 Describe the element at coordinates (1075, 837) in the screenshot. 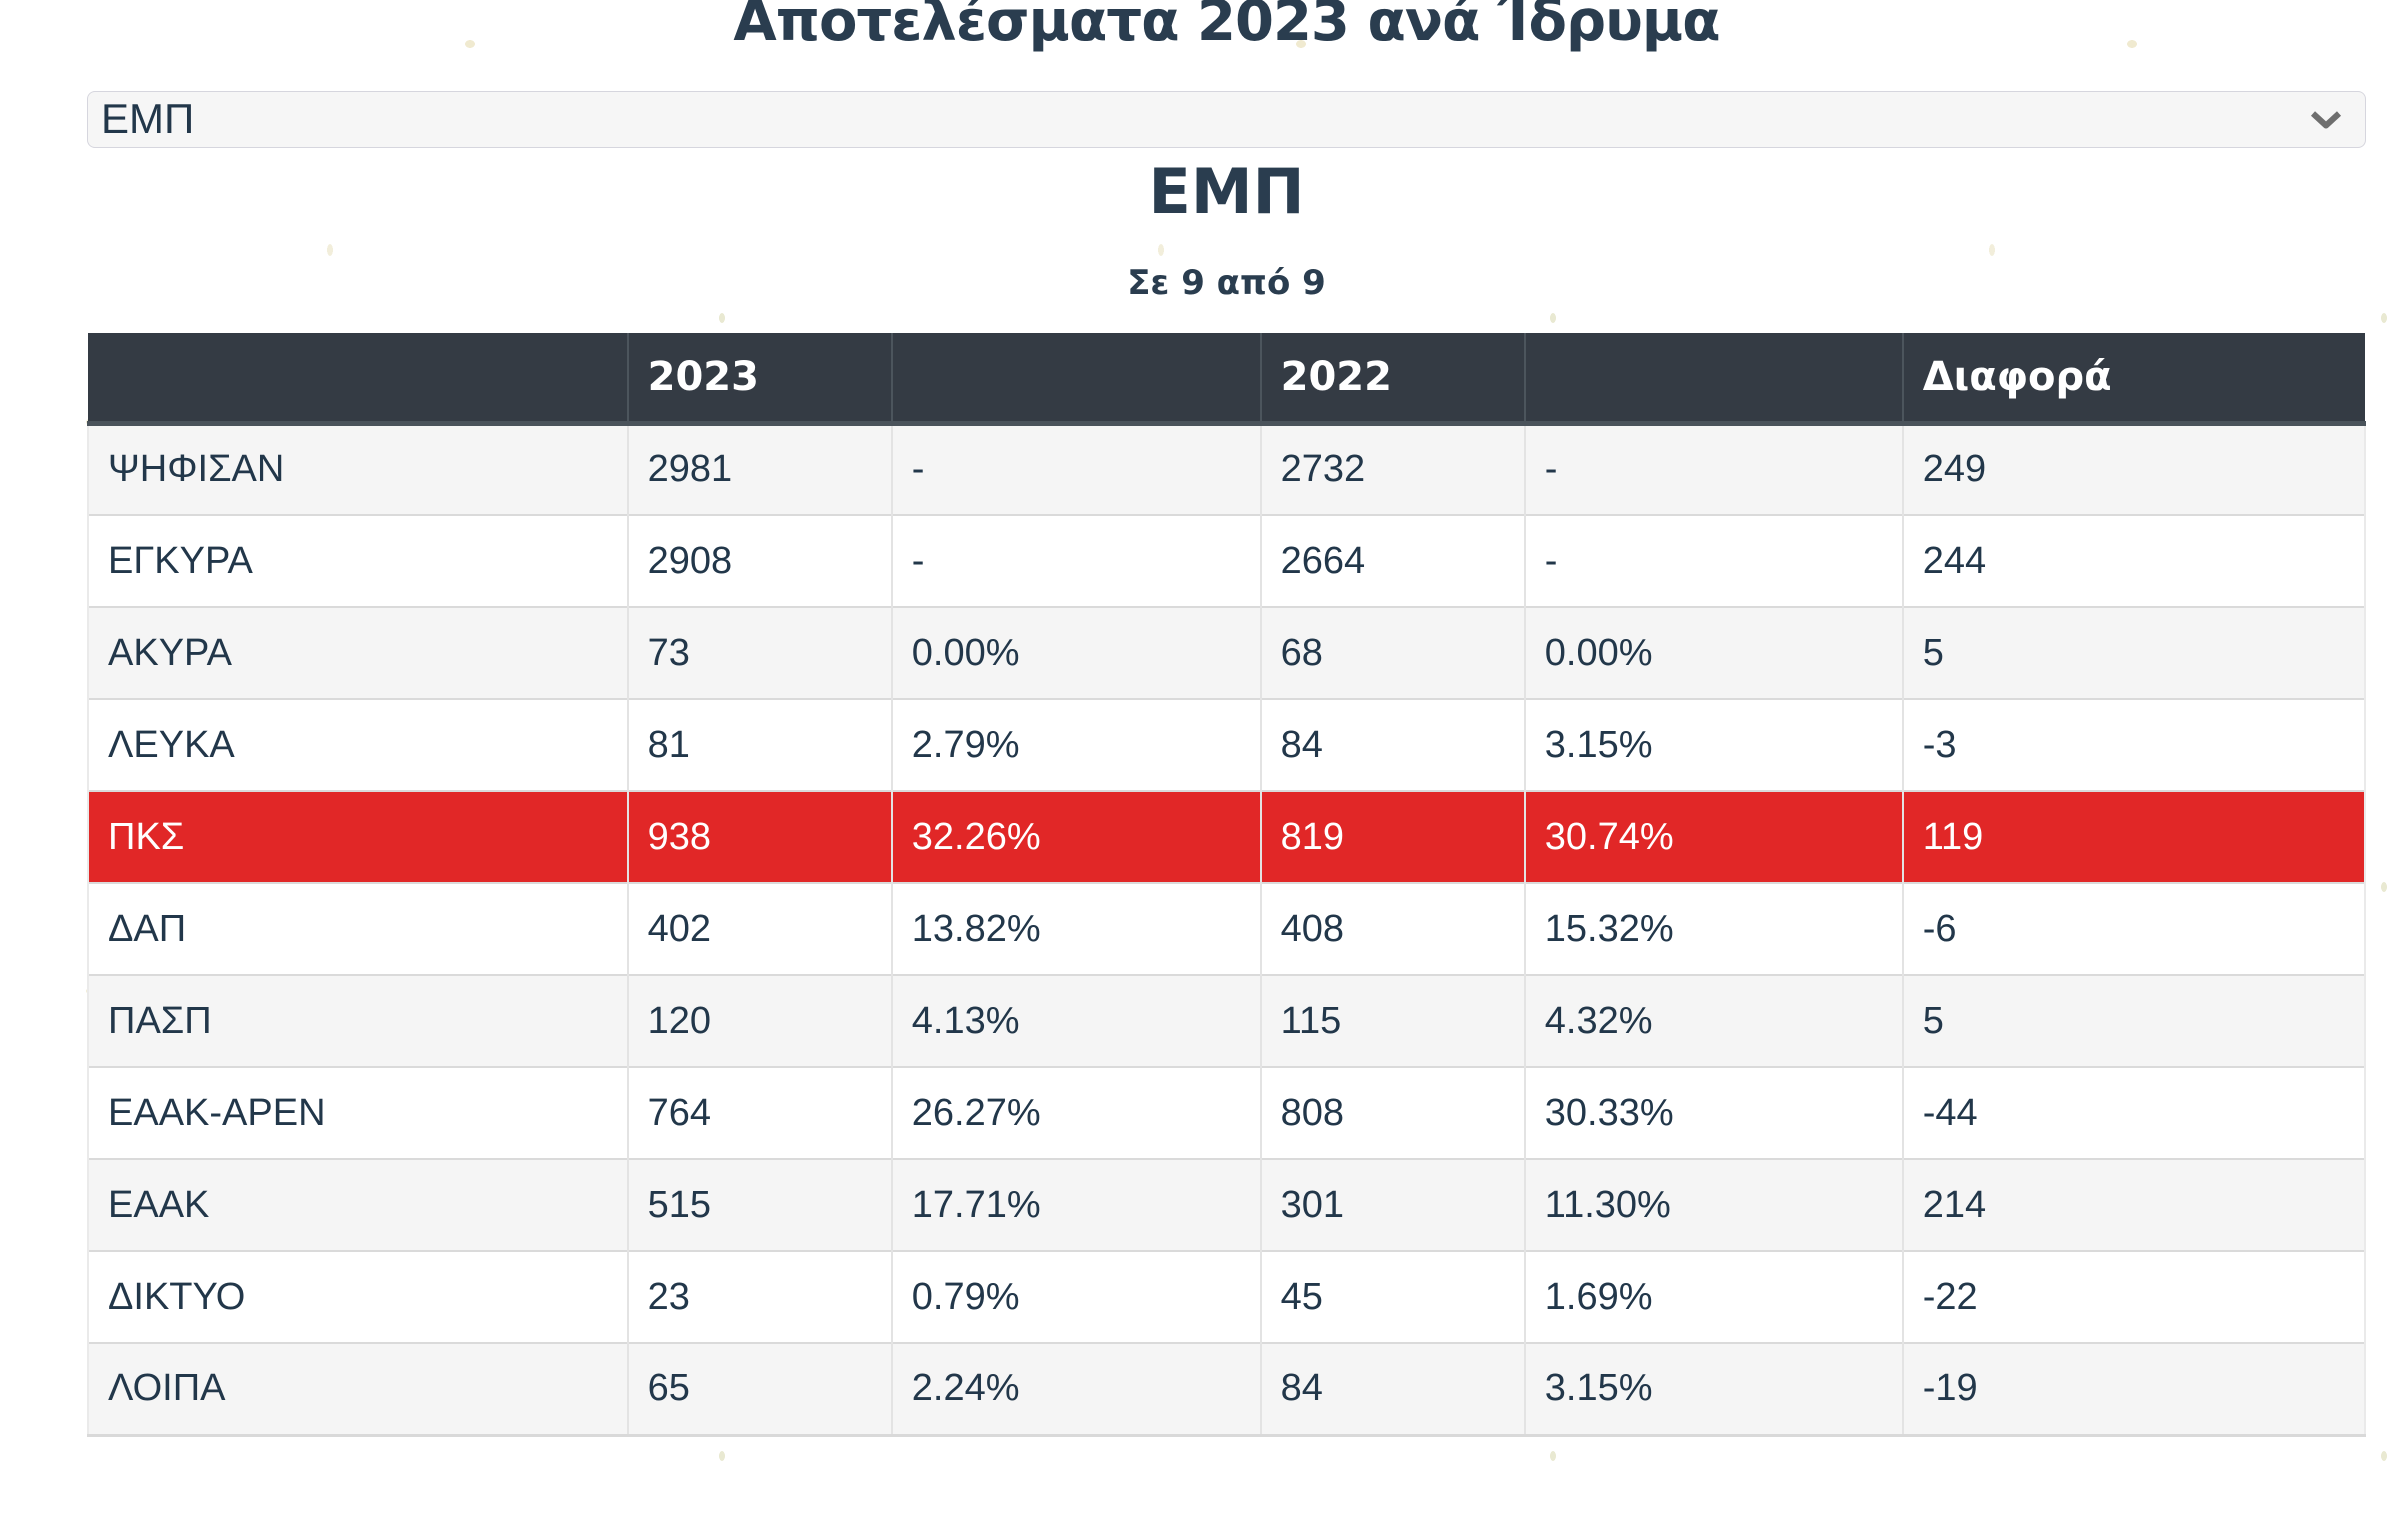

I see `pct-2023-cell: 32.26%` at that location.